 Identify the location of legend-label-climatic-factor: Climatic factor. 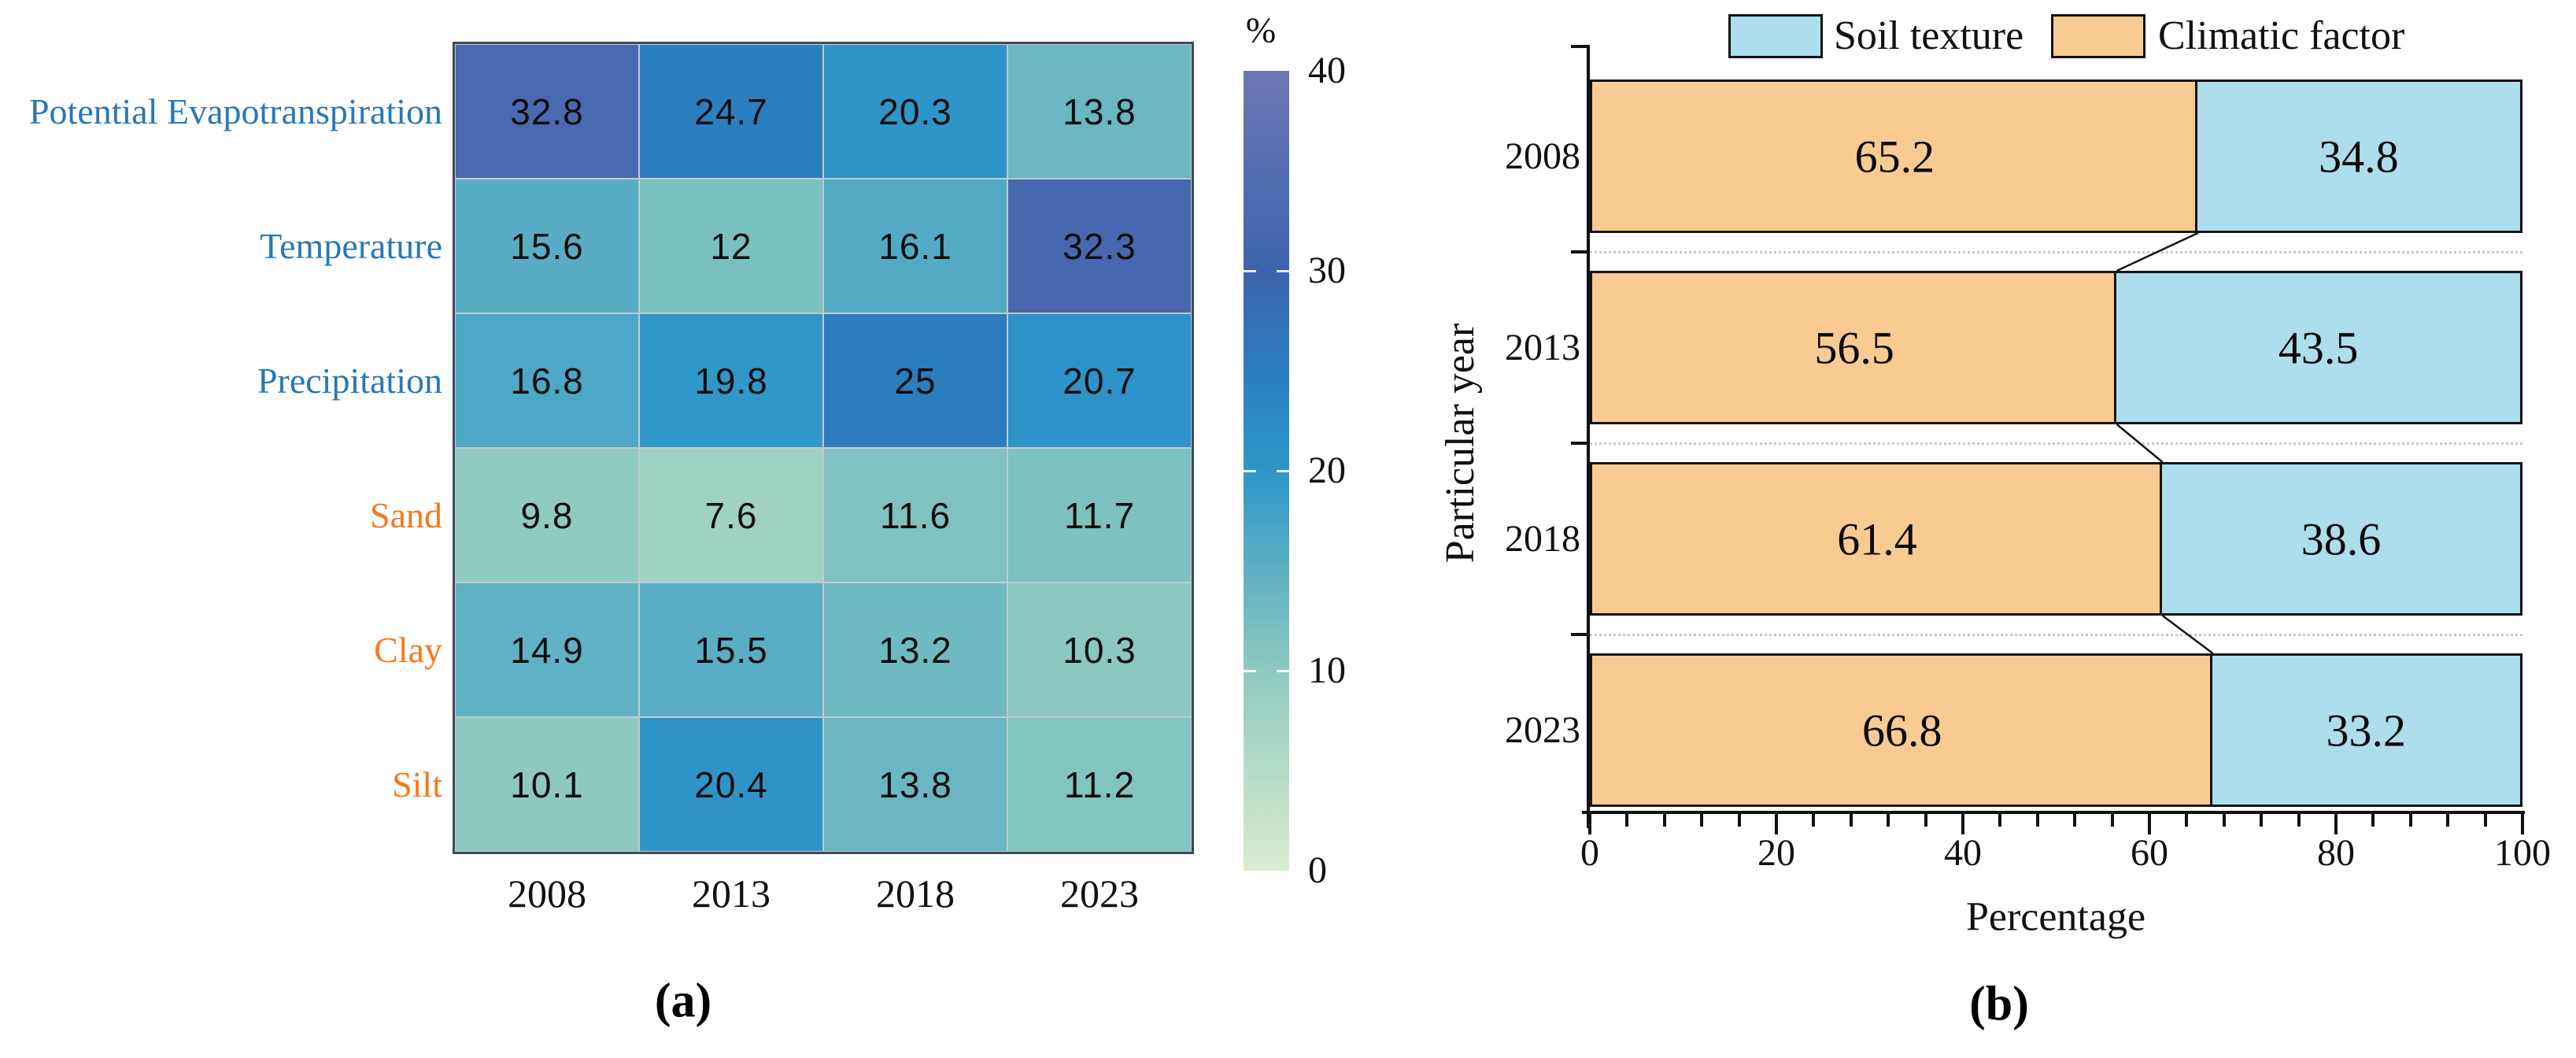
(2281, 35).